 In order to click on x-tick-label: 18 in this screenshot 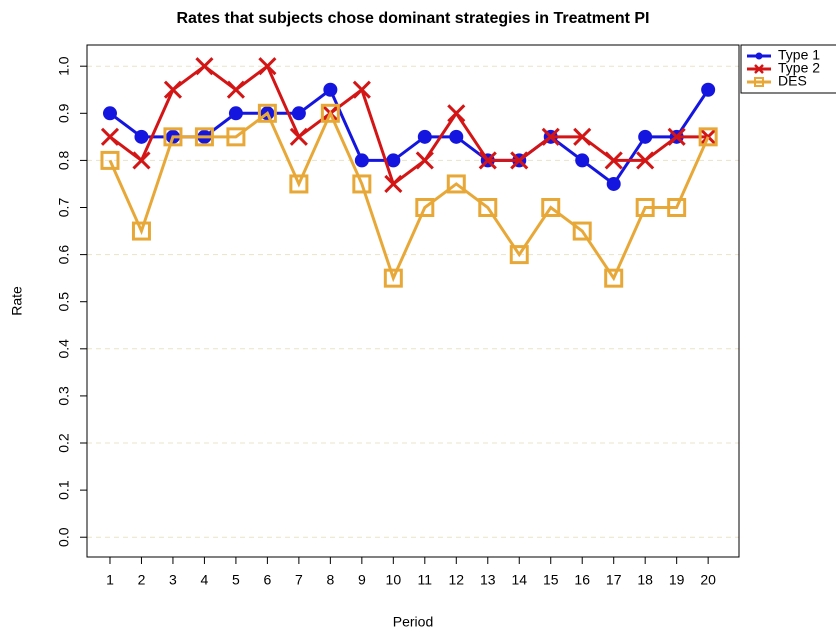, I will do `click(645, 580)`.